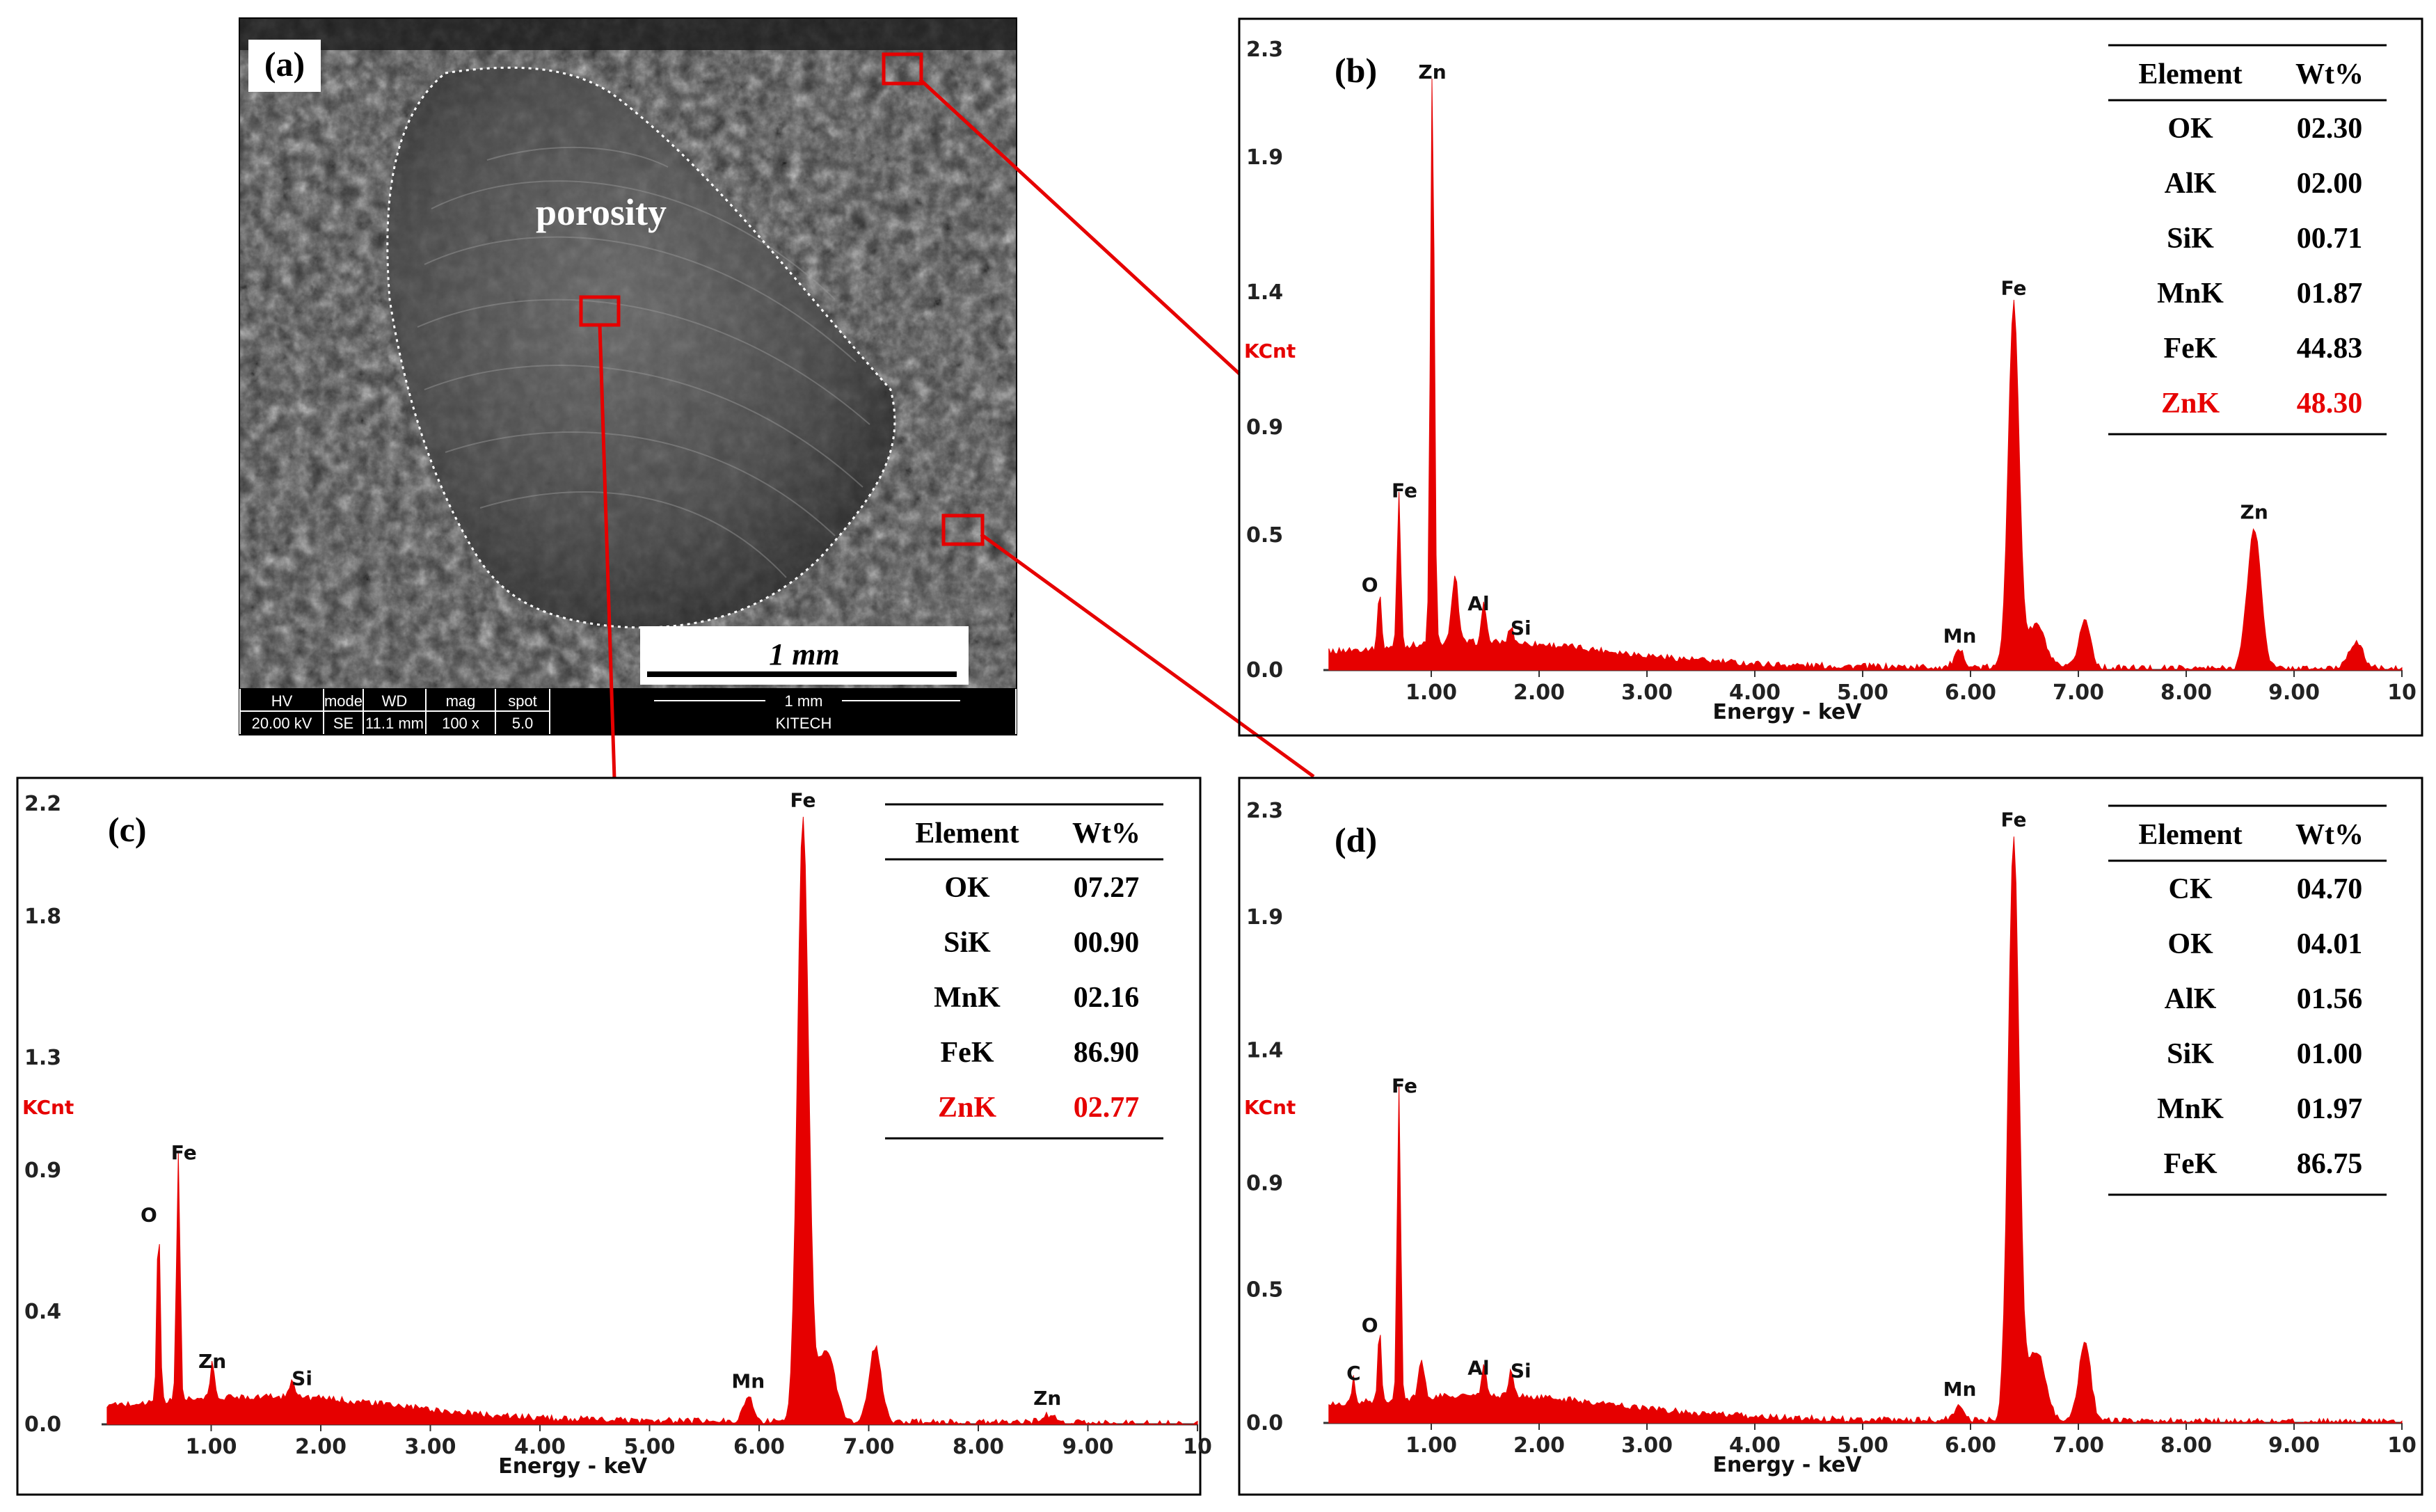  I want to click on porosity-annotation: porosity, so click(601, 212).